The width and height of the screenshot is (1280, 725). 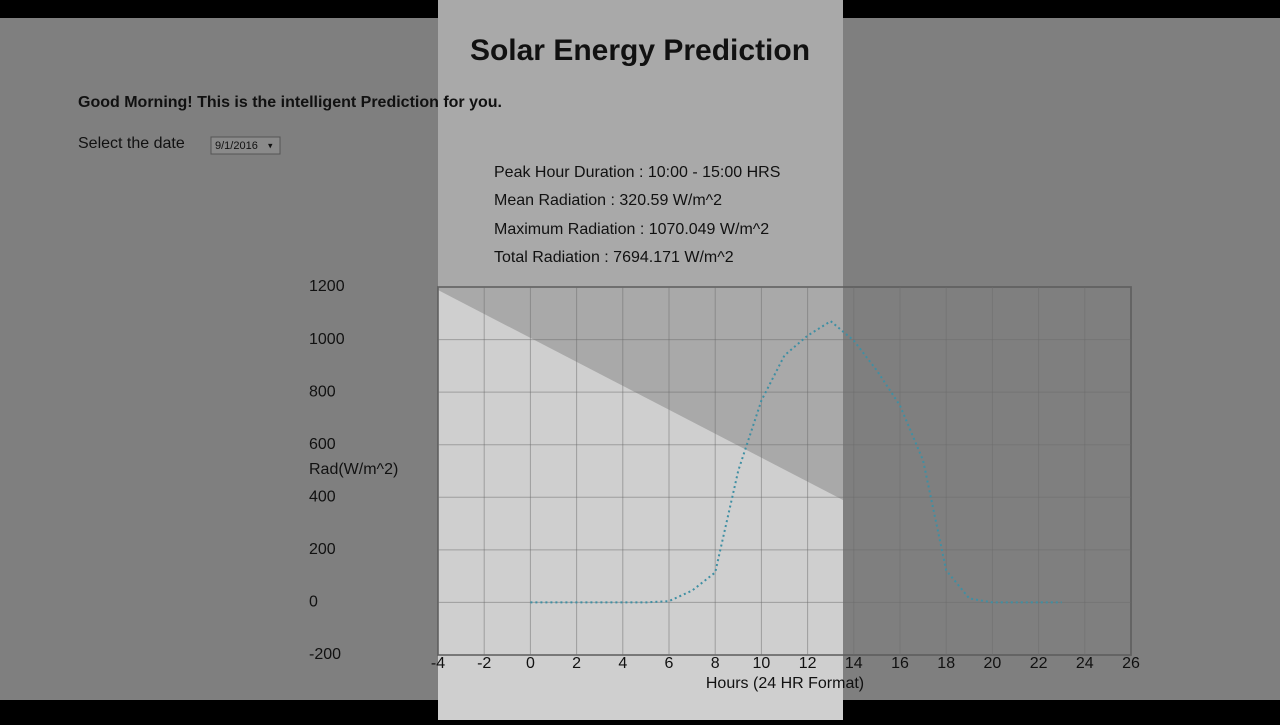 What do you see at coordinates (622, 663) in the screenshot?
I see `x-tick-label: 4` at bounding box center [622, 663].